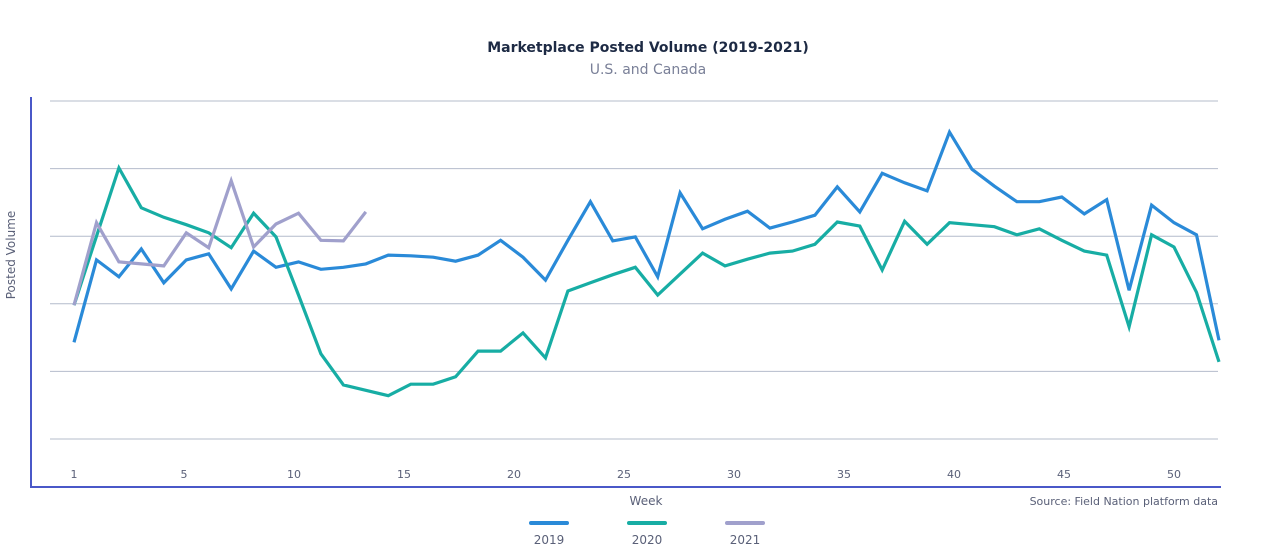 The width and height of the screenshot is (1267, 553). Describe the element at coordinates (1174, 474) in the screenshot. I see `x-tick-label: 50` at that location.